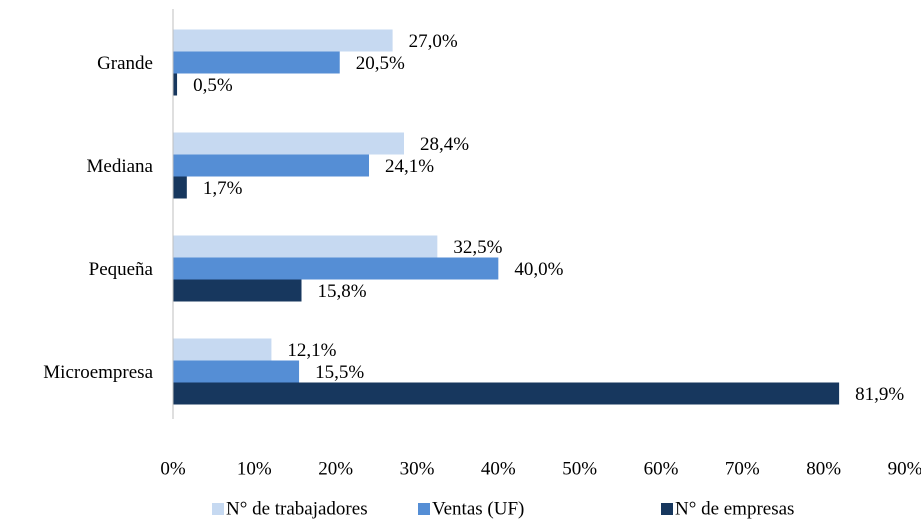 This screenshot has height=521, width=921. I want to click on x-tick-label: 20%, so click(335, 468).